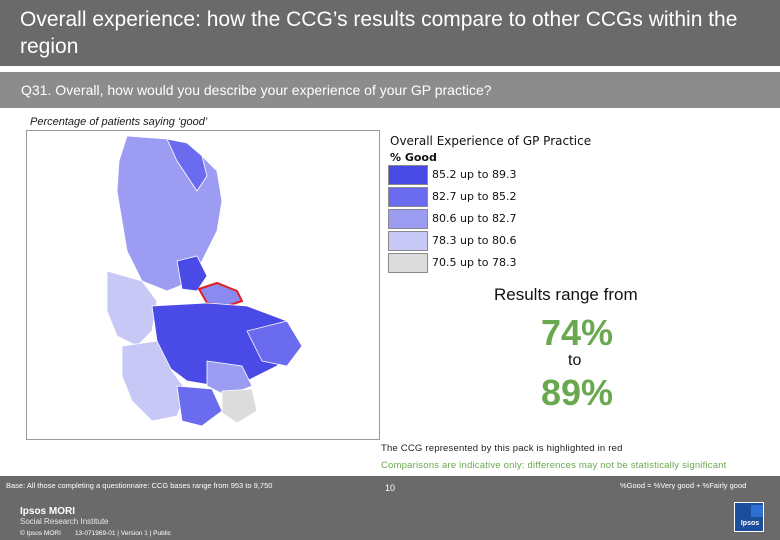  Describe the element at coordinates (577, 392) in the screenshot. I see `results-high-value: 89%` at that location.